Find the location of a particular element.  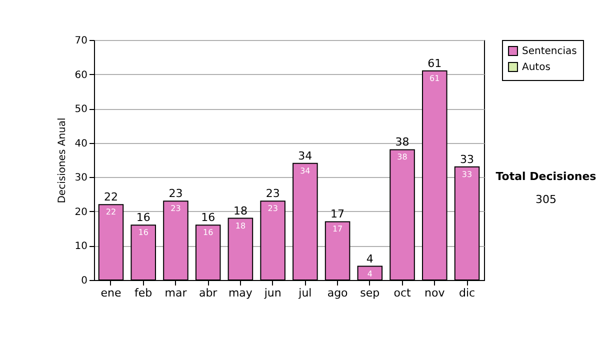

data-label: 61 is located at coordinates (435, 78).